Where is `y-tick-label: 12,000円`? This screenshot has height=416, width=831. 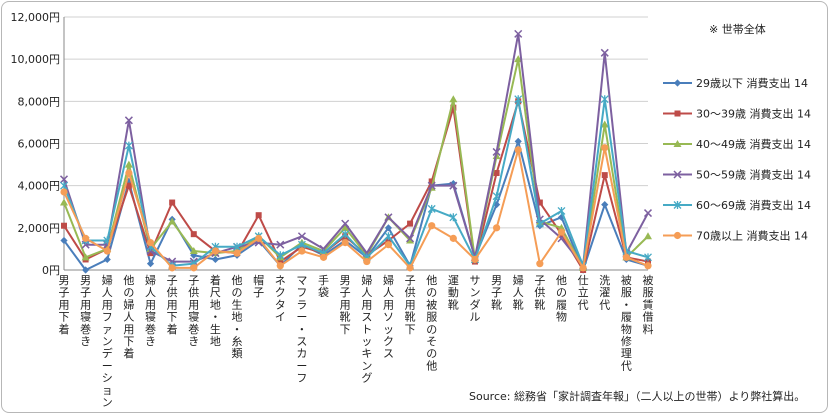
y-tick-label: 12,000円 is located at coordinates (36, 17).